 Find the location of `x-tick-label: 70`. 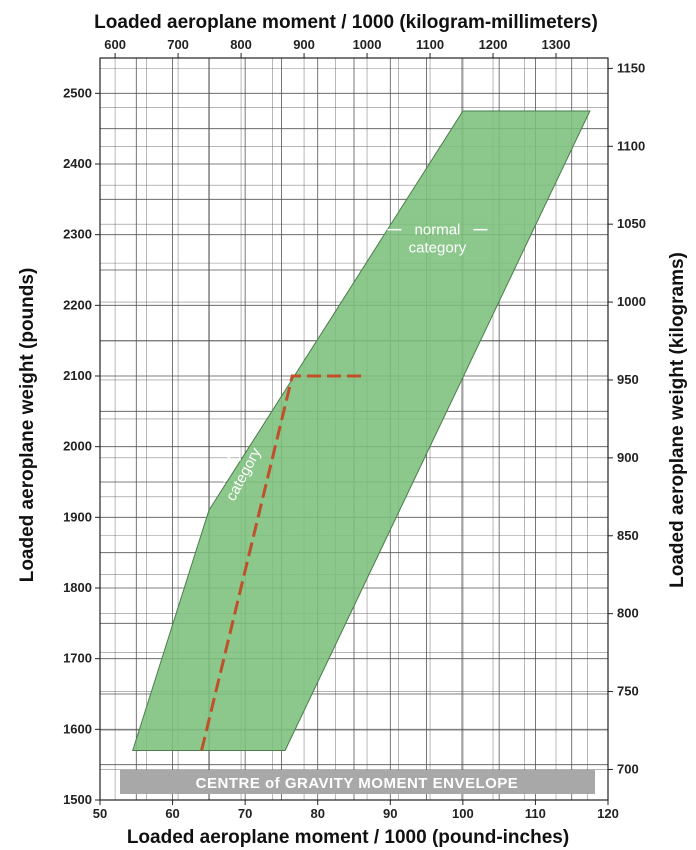

x-tick-label: 70 is located at coordinates (245, 813).